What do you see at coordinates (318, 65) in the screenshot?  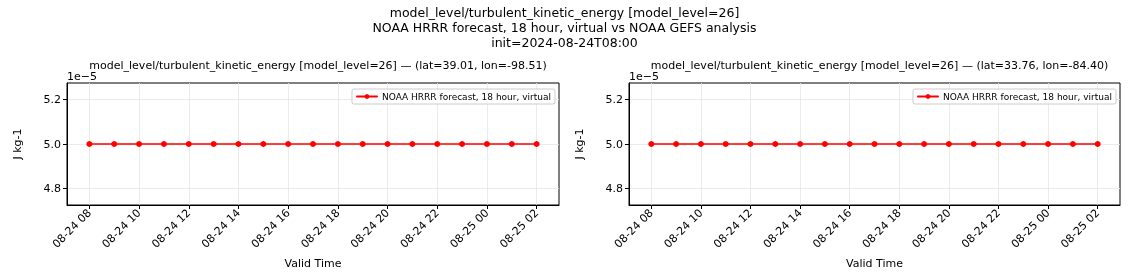 I see `chart-title: model_level/turbulent_kinetic_energy [model_level=26] — (lat=39.01, lon=-98.51)` at bounding box center [318, 65].